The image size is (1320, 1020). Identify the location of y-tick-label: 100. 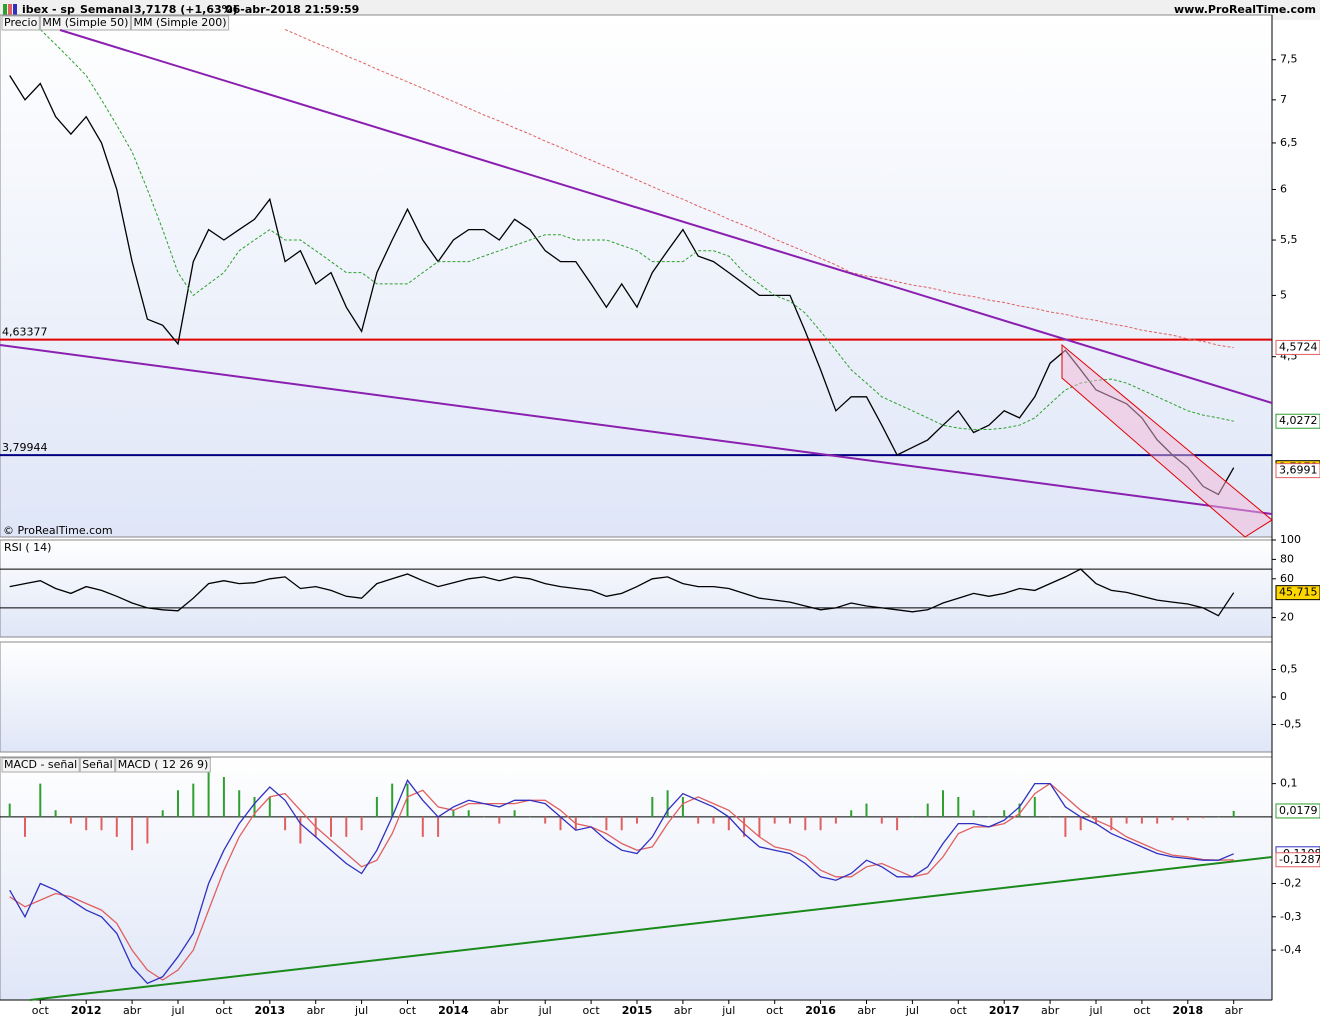
(1290, 539).